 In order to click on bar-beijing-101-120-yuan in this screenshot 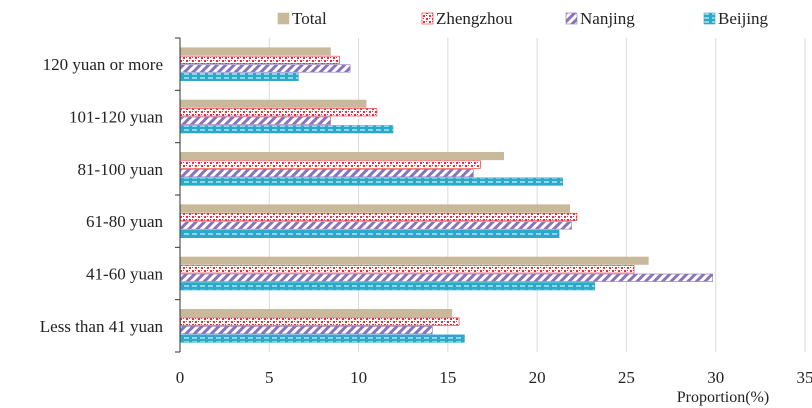, I will do `click(287, 129)`.